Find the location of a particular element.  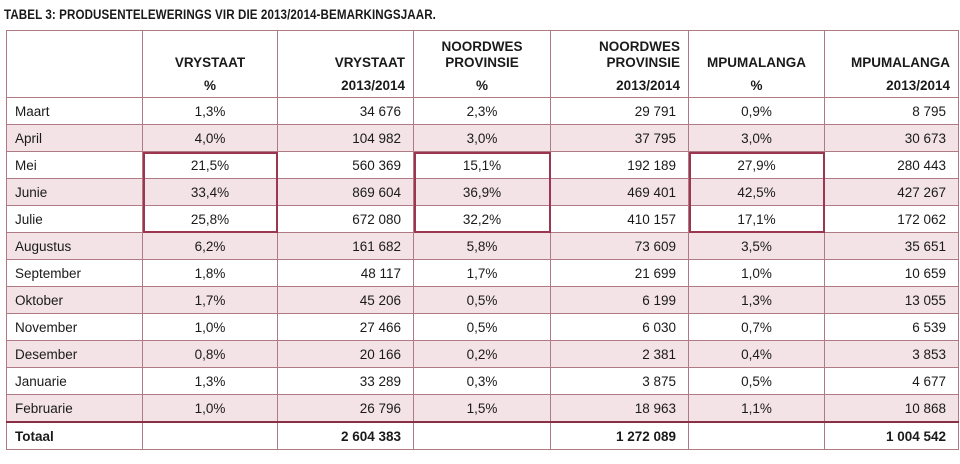

value-cell: 34 676 is located at coordinates (345, 111).